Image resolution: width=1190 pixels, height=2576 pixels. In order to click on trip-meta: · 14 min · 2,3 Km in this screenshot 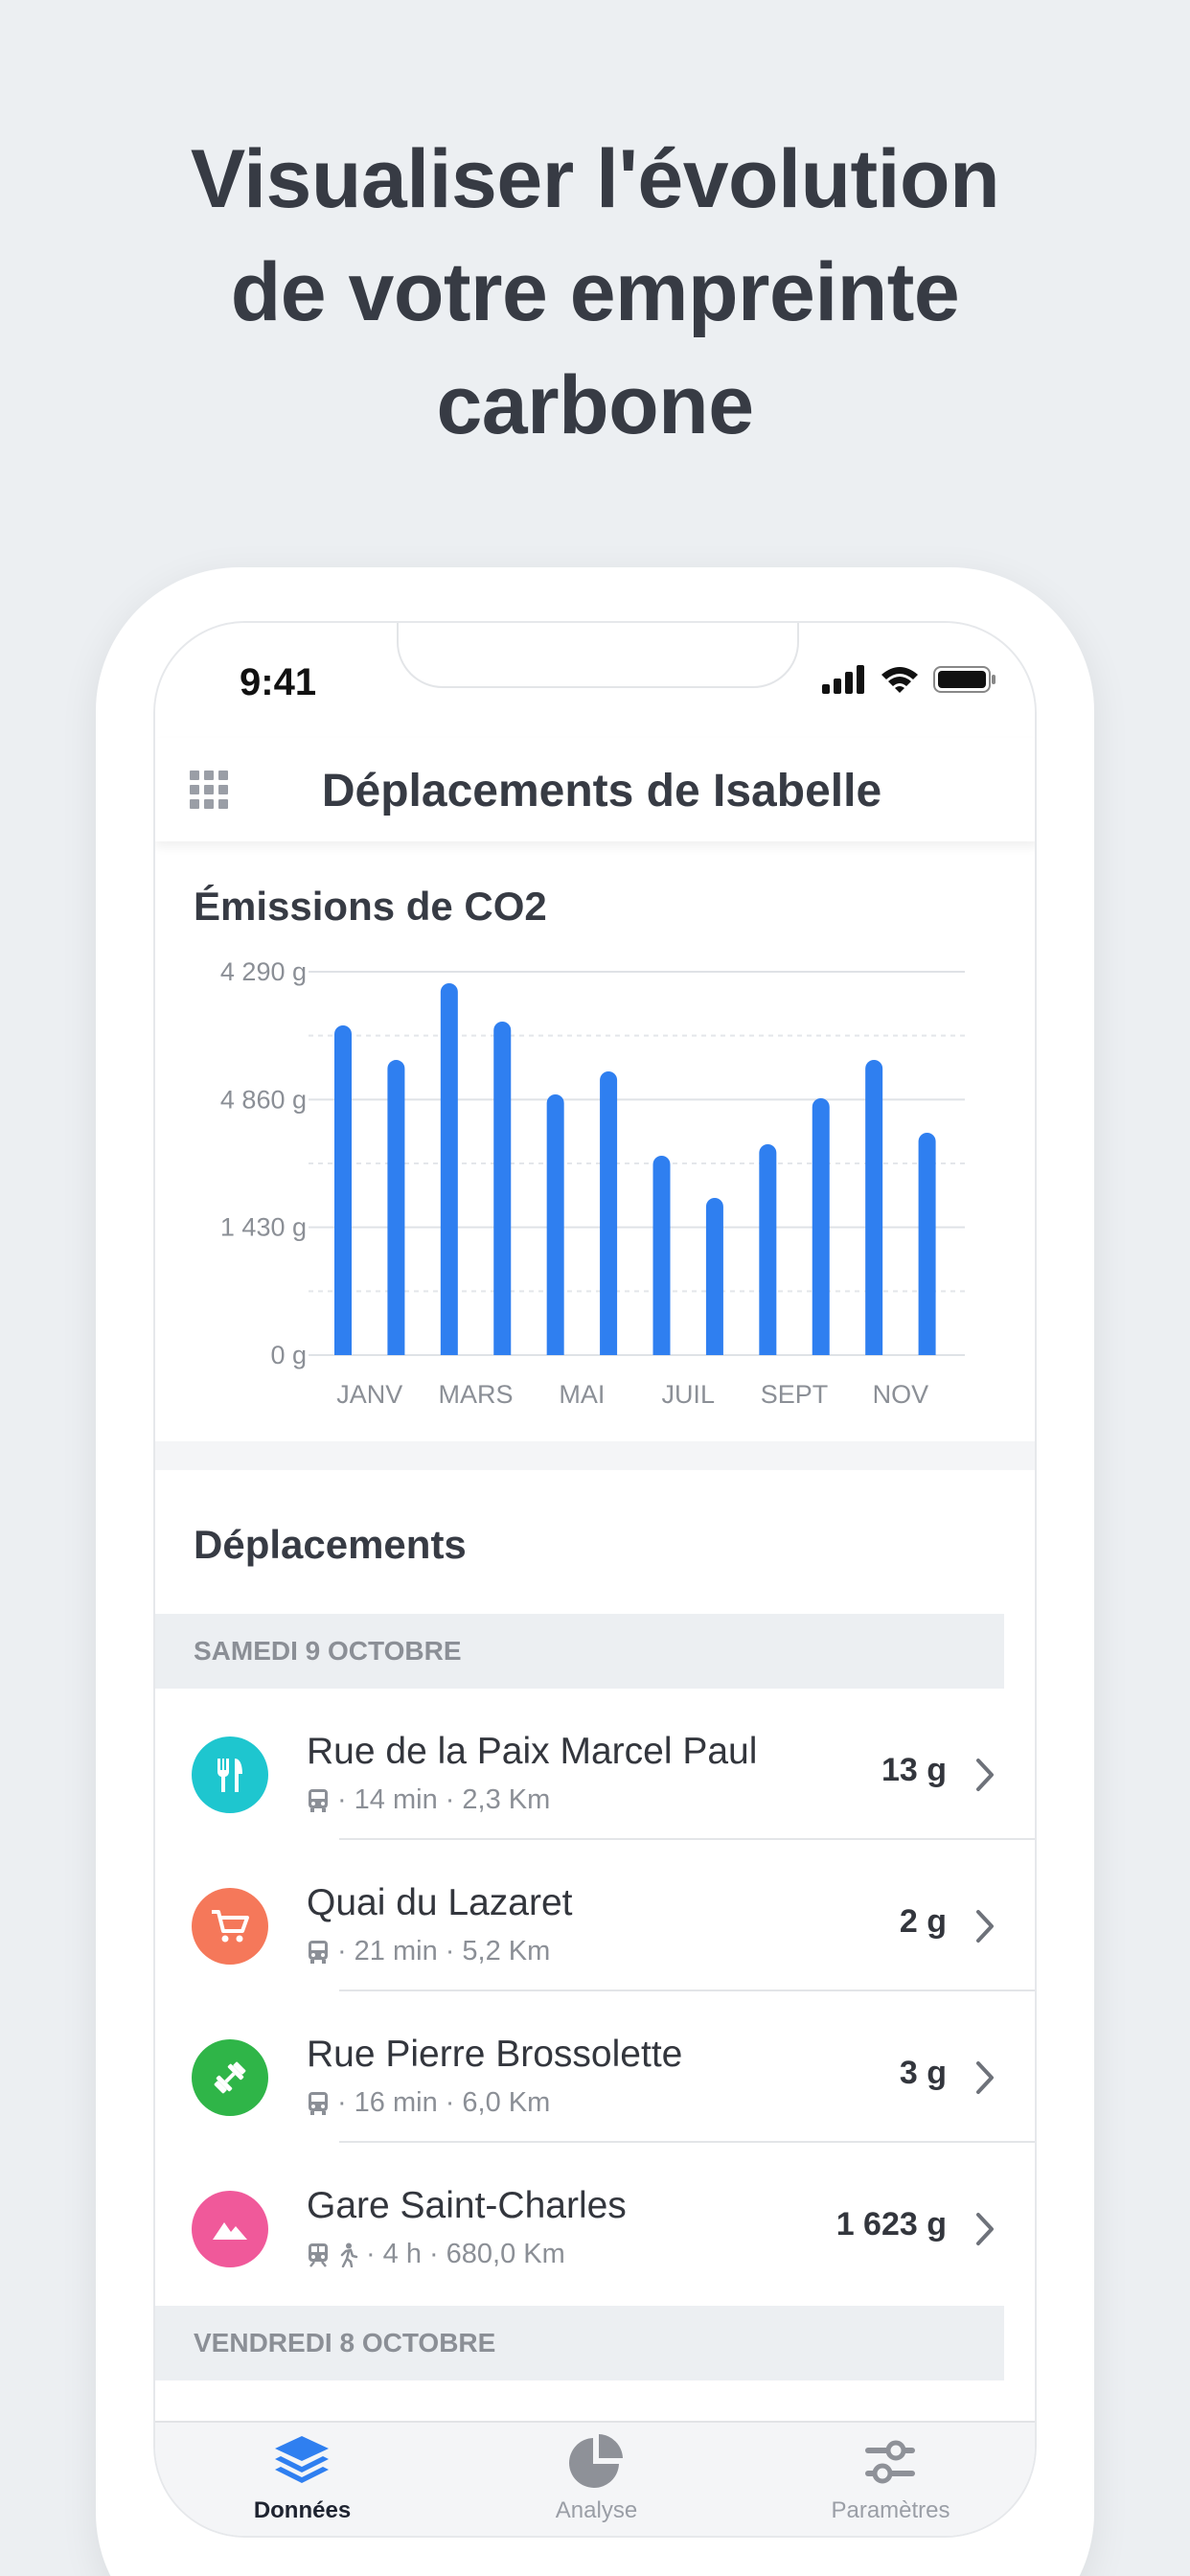, I will do `click(429, 1800)`.